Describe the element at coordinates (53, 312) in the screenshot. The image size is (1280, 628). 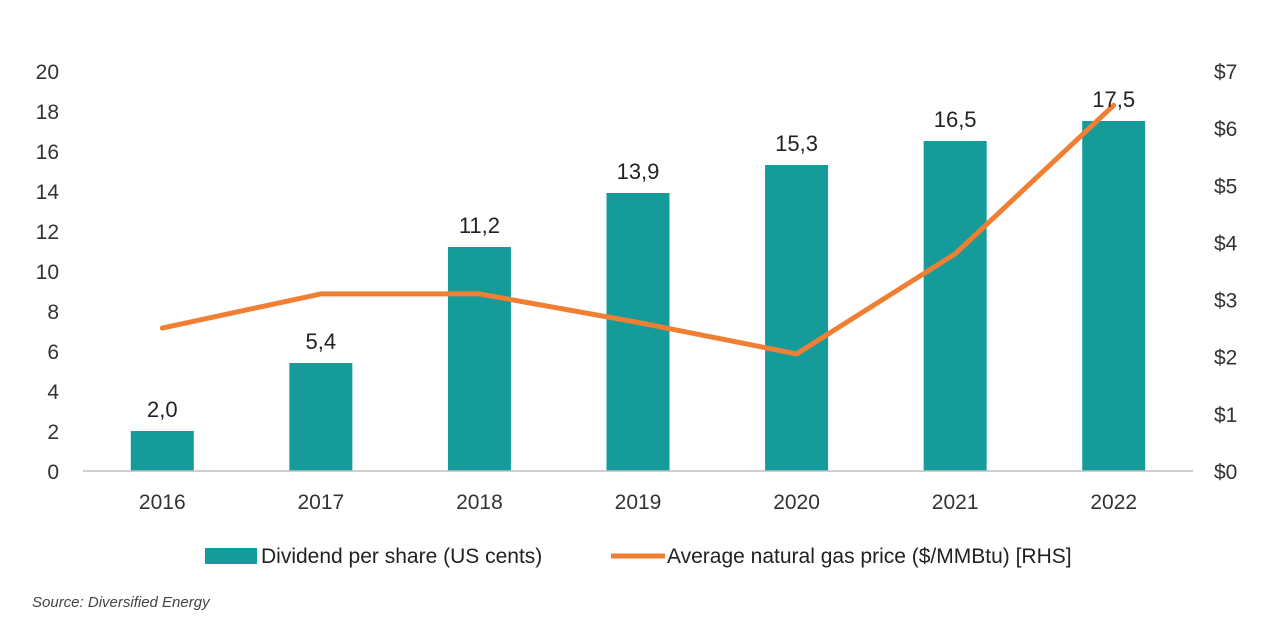
I see `left-axis-tick-label: 8` at that location.